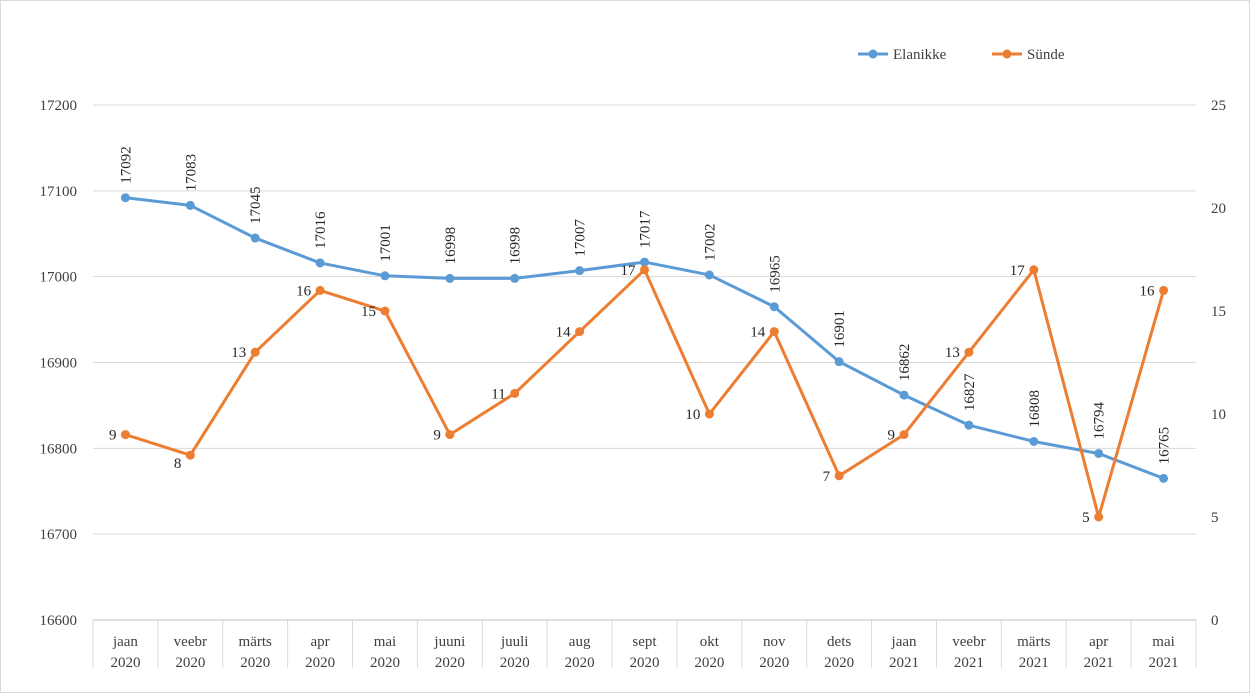  I want to click on right-axis-tick-label: 0, so click(1215, 621).